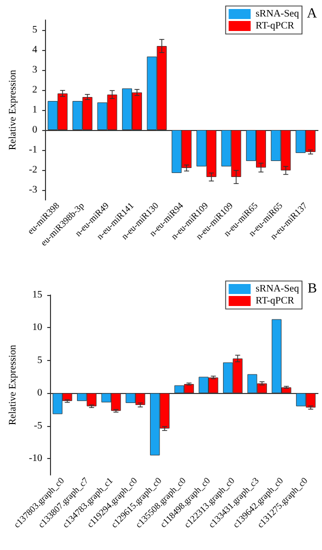  What do you see at coordinates (312, 14) in the screenshot?
I see `chart-title: A` at bounding box center [312, 14].